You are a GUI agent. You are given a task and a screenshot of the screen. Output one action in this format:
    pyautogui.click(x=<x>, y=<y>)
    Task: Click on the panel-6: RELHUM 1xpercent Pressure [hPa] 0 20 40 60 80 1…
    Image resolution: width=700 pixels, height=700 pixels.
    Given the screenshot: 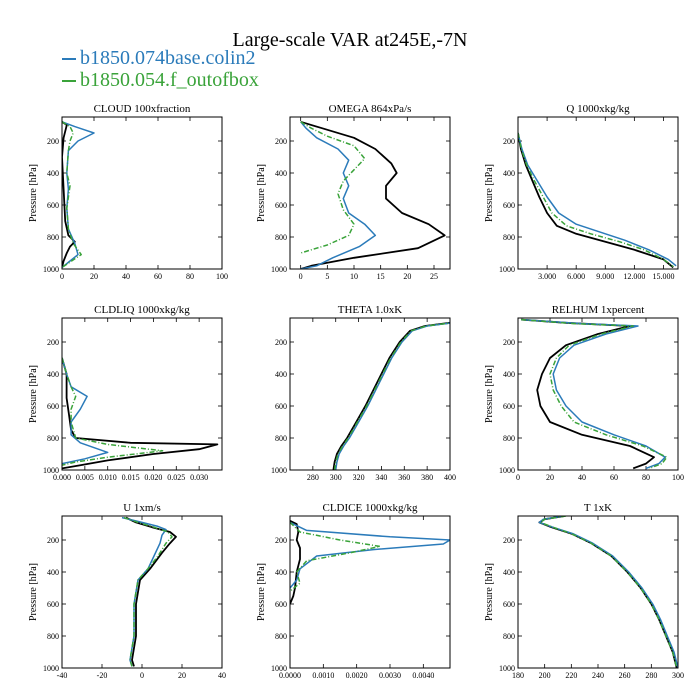 What is the action you would take?
    pyautogui.click(x=584, y=393)
    